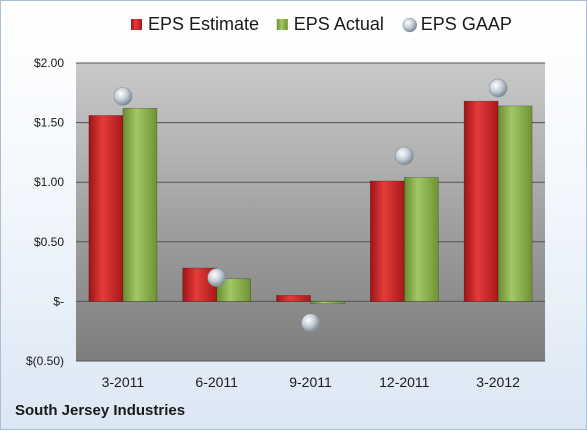 Image resolution: width=587 pixels, height=431 pixels. I want to click on y-tick-label: $2.00, so click(49, 63).